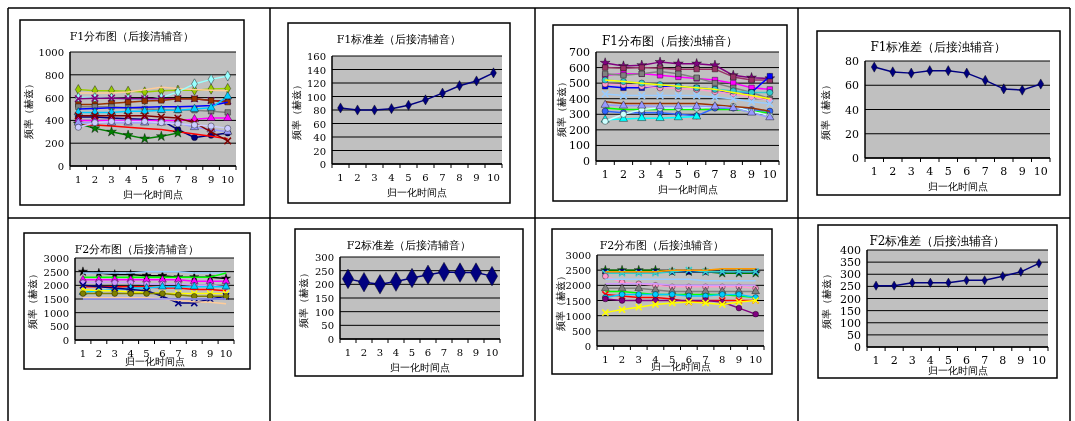 The width and height of the screenshot is (1075, 421). Describe the element at coordinates (579, 52) in the screenshot. I see `y-tick-label: 700` at that location.